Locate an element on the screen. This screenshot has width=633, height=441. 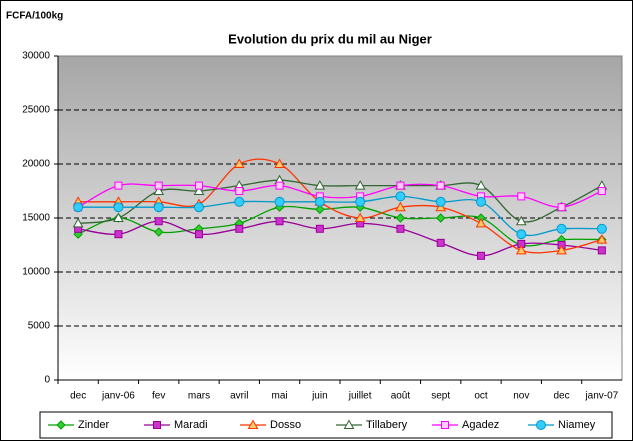
x-tick-label: nov is located at coordinates (521, 396).